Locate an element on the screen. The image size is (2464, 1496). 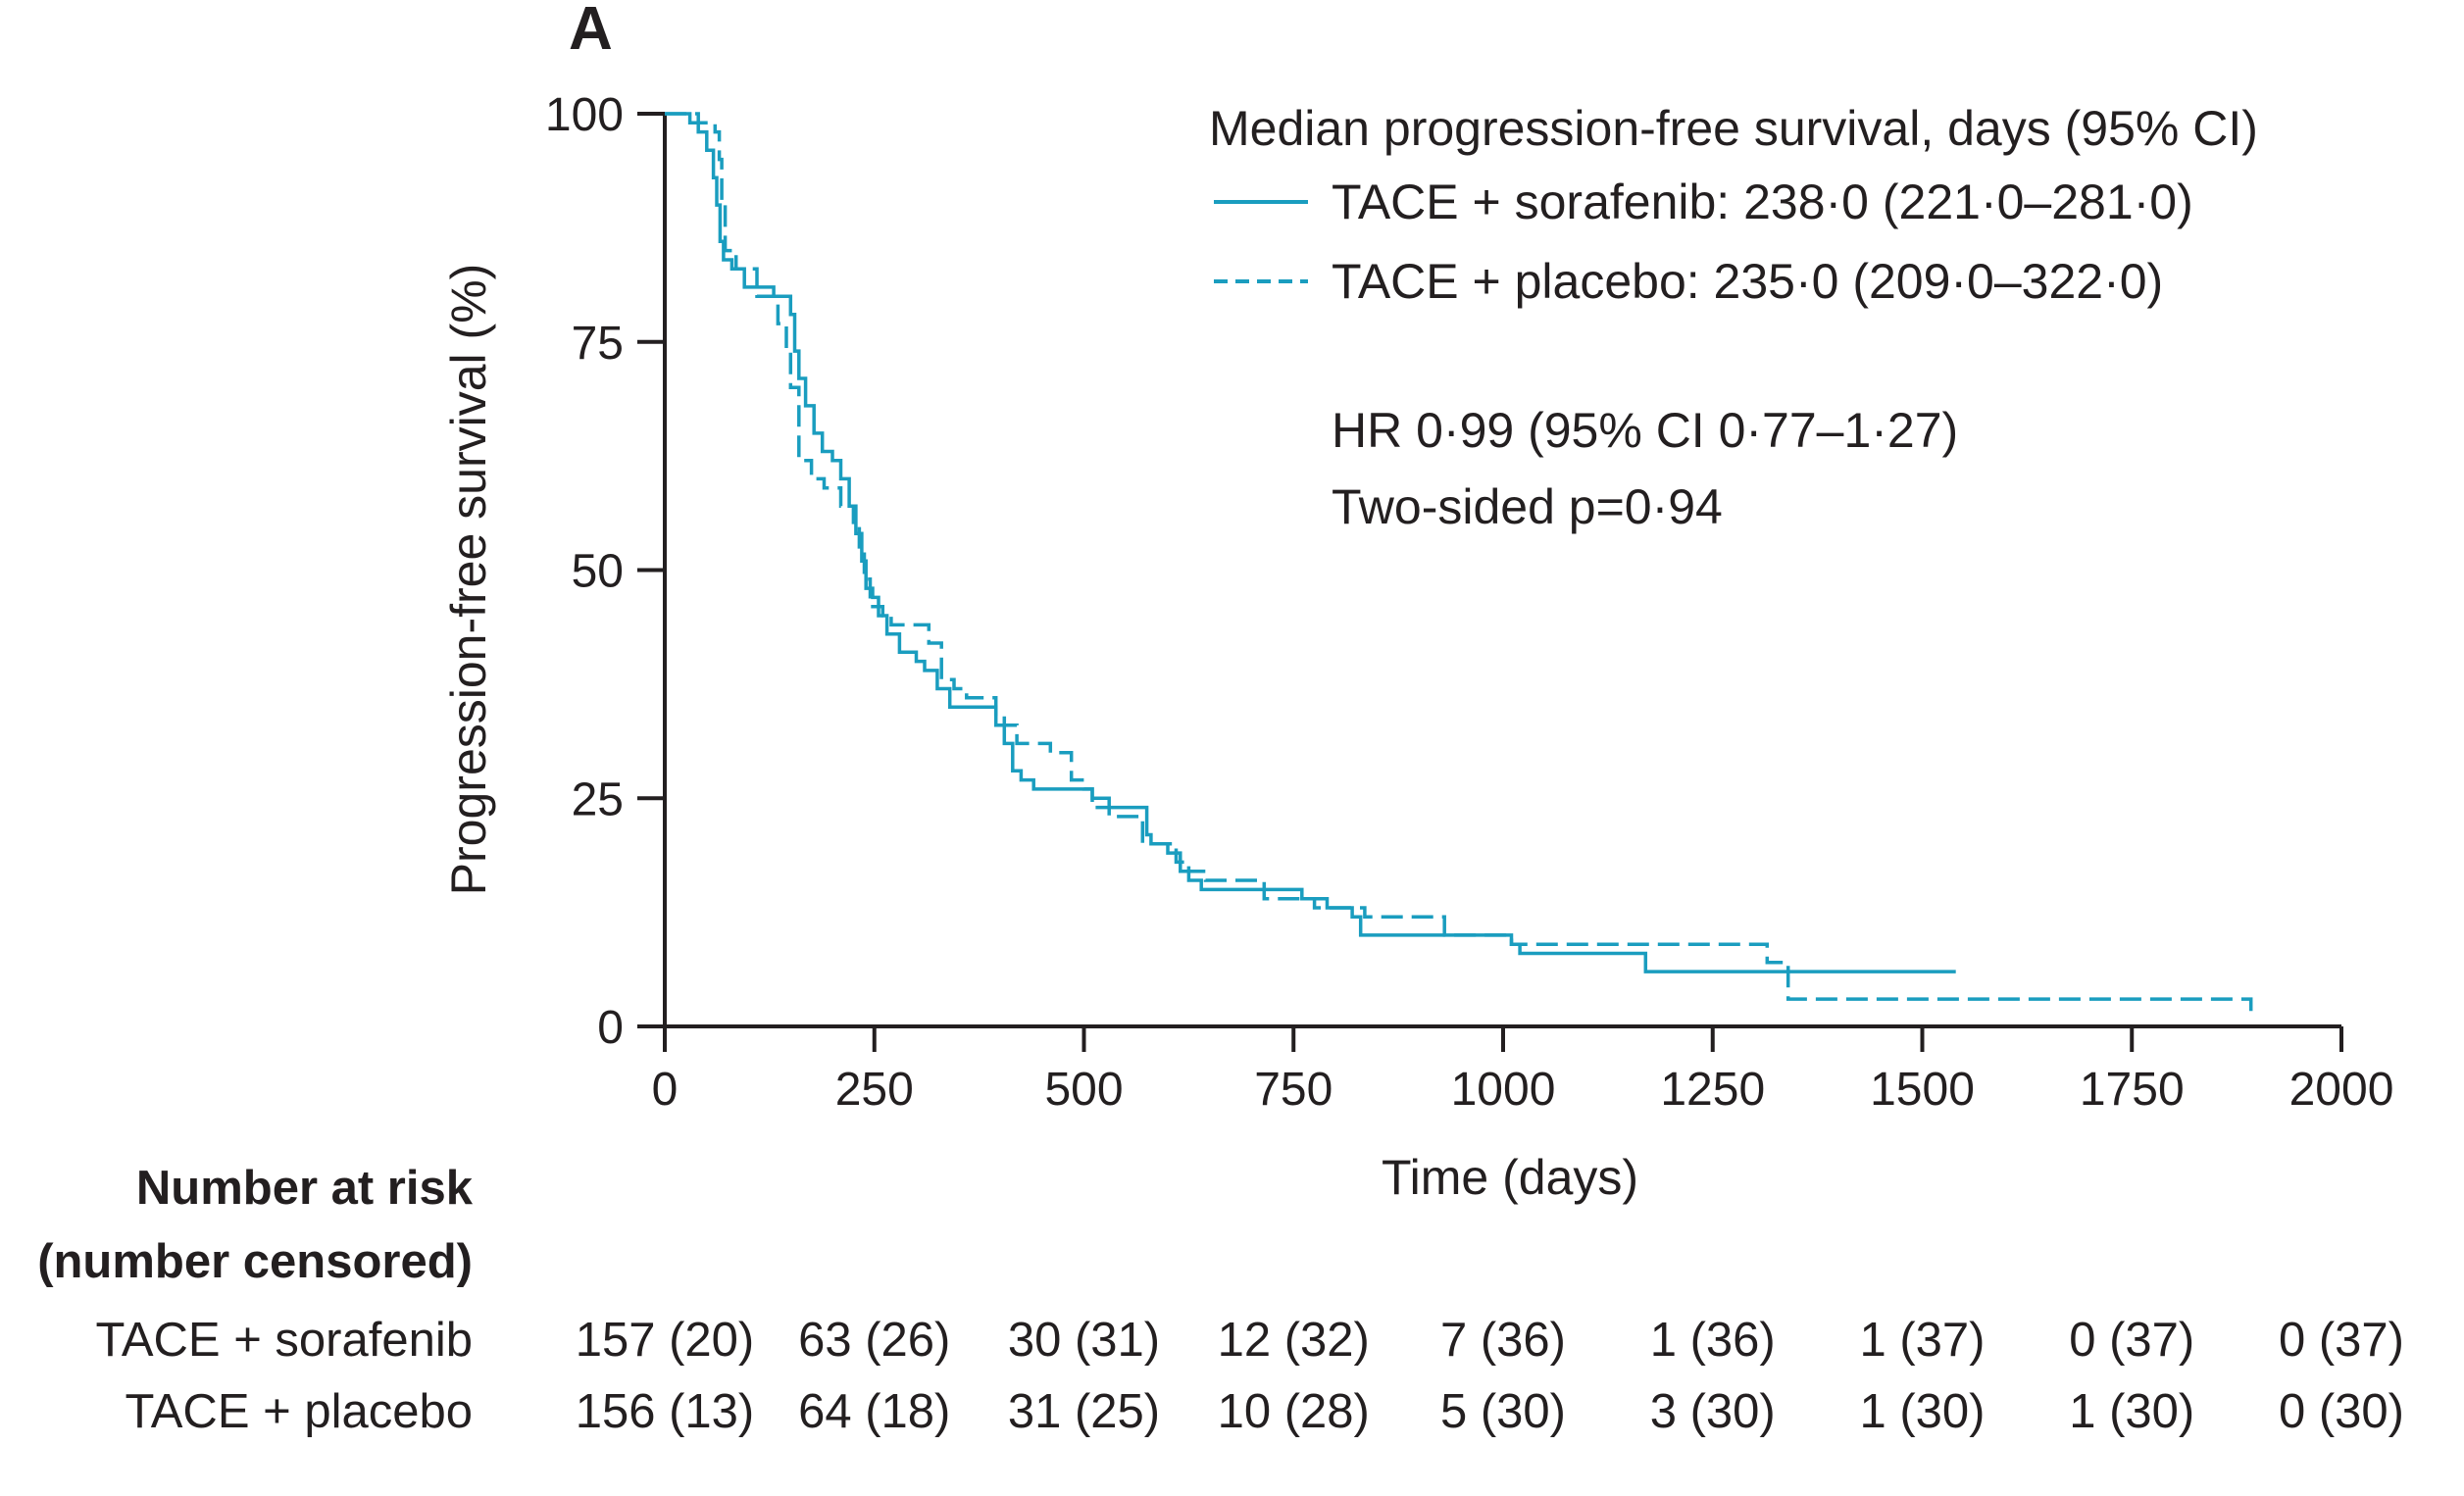
risk-row-label-sorafenib: TACE + sorafenib is located at coordinates (284, 1340).